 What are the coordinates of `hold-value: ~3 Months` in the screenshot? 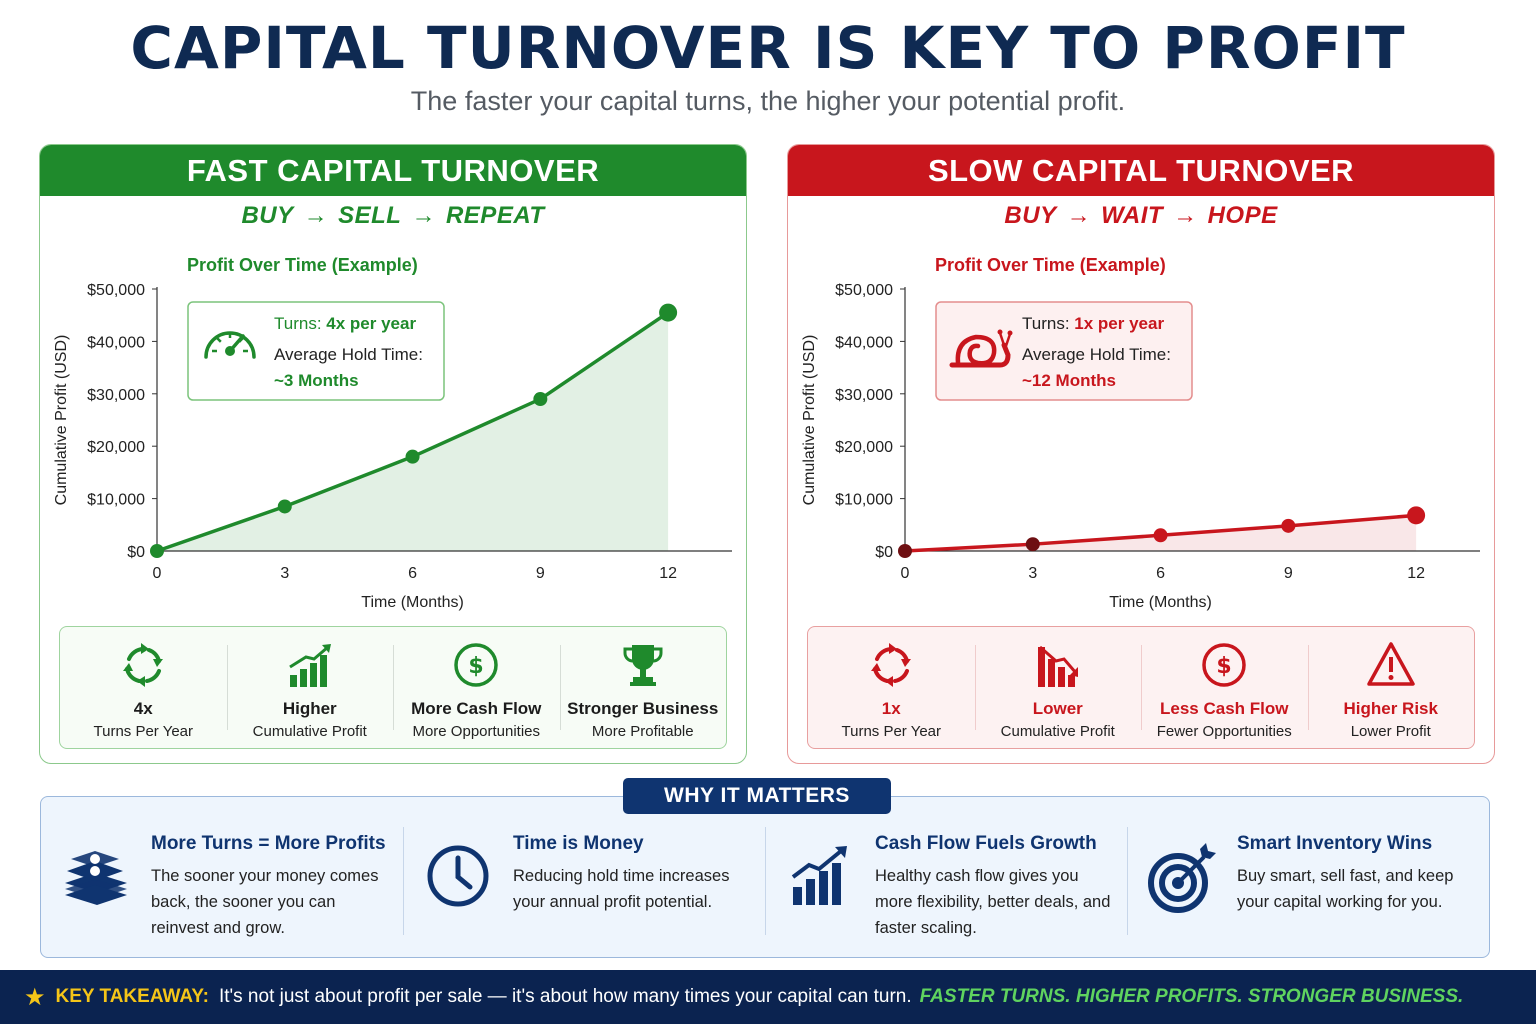 It's located at (316, 380).